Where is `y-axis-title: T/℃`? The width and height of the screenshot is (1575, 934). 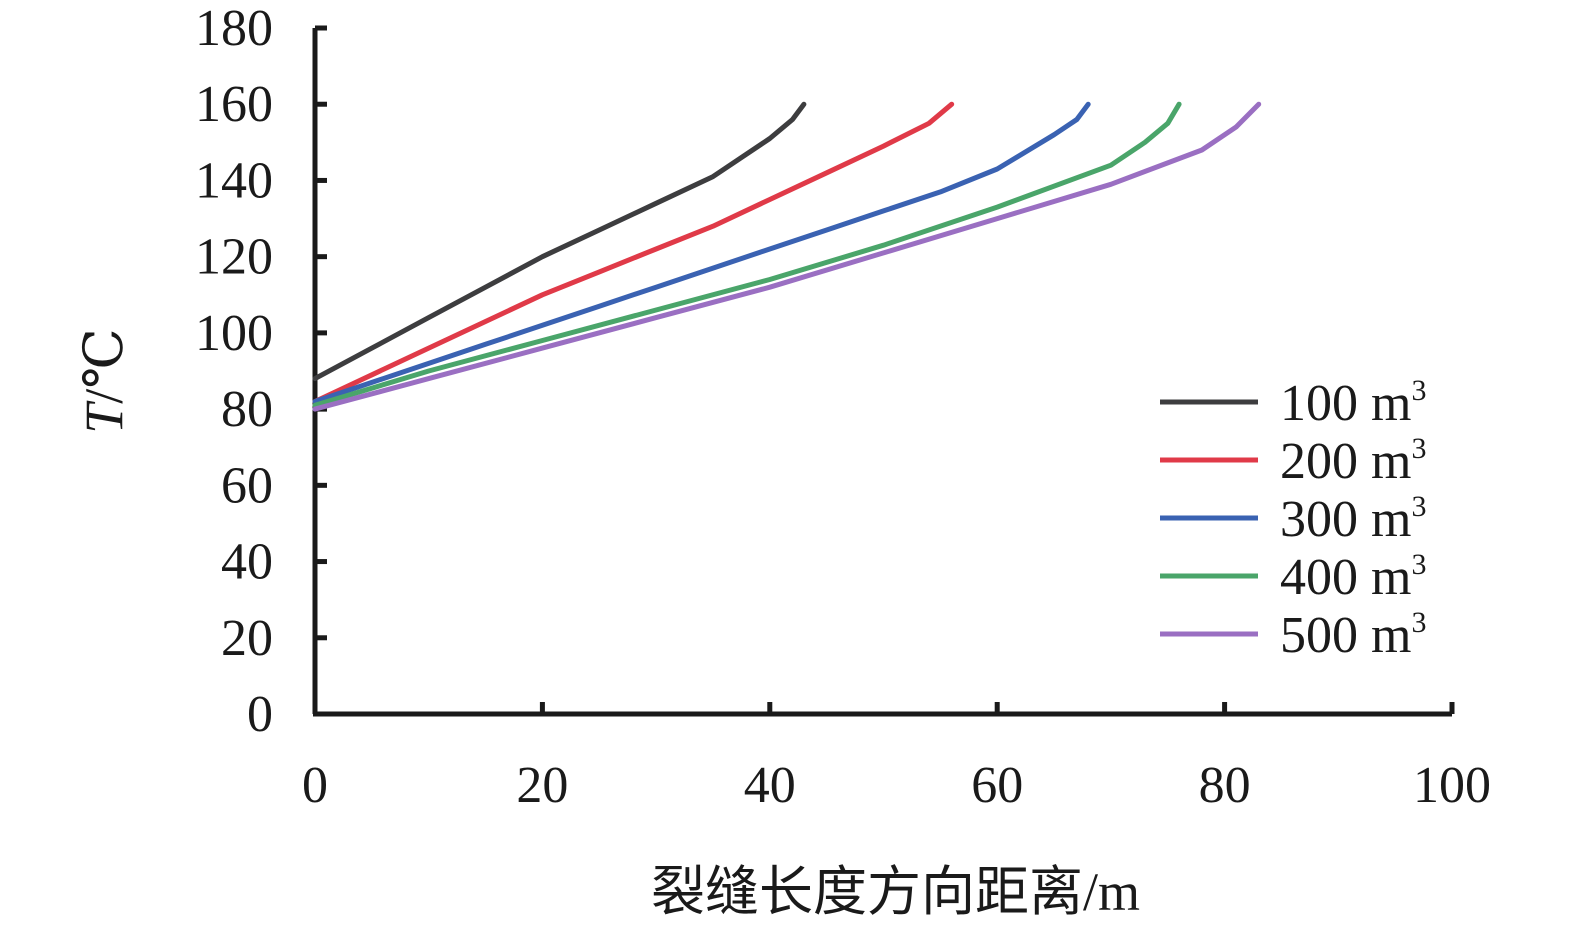
y-axis-title: T/℃ is located at coordinates (104, 380).